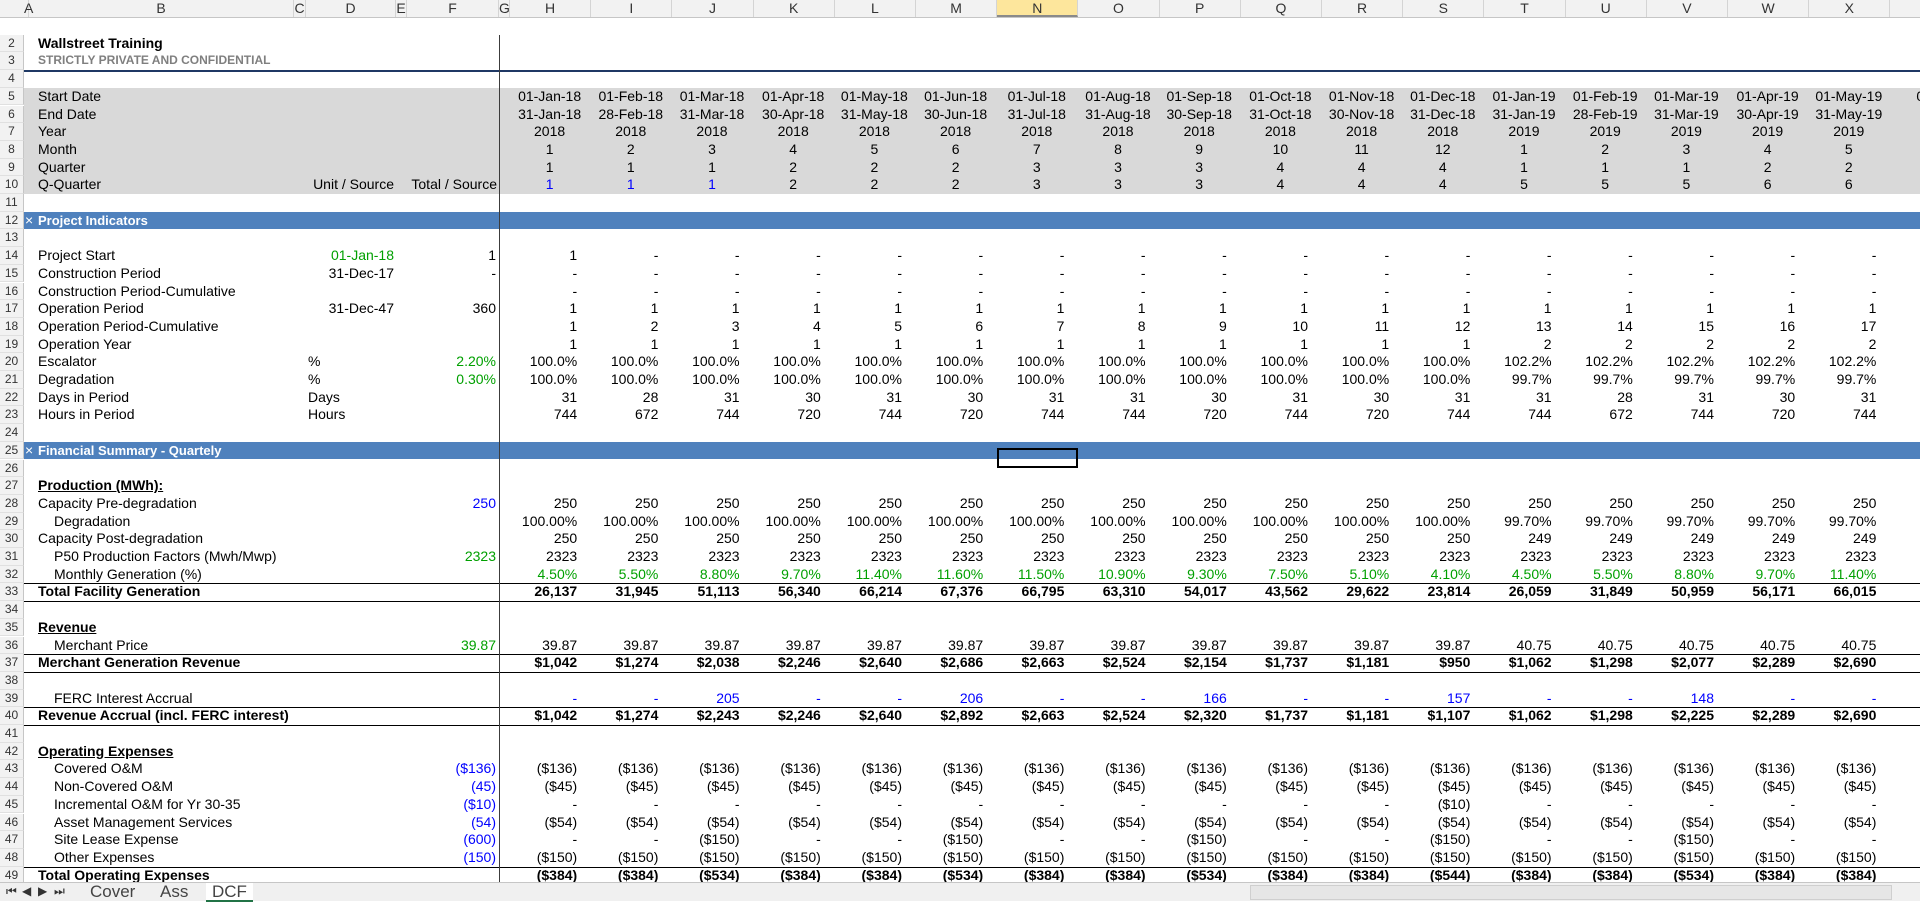 Image resolution: width=1920 pixels, height=902 pixels. What do you see at coordinates (113, 891) in the screenshot?
I see `tab-cover: Cover` at bounding box center [113, 891].